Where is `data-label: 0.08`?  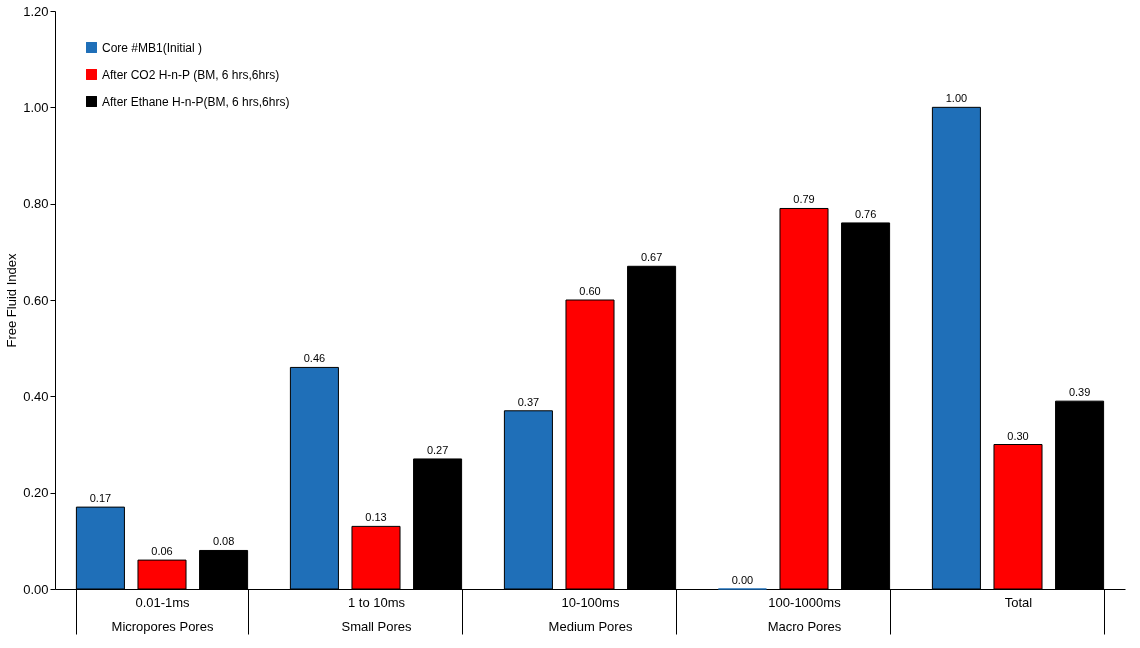 data-label: 0.08 is located at coordinates (223, 541).